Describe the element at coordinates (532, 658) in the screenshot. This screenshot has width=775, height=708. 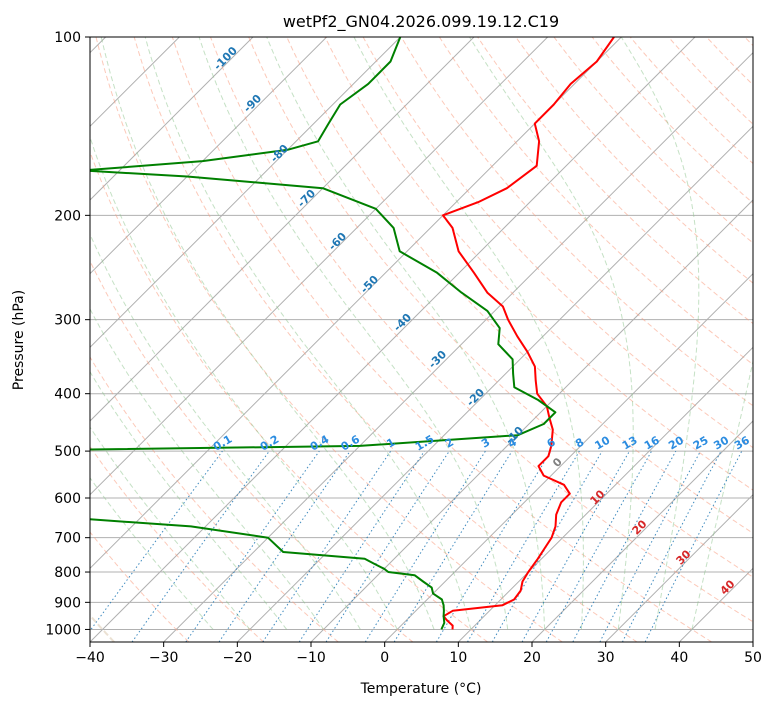
I see `x-tick-label: 20` at that location.